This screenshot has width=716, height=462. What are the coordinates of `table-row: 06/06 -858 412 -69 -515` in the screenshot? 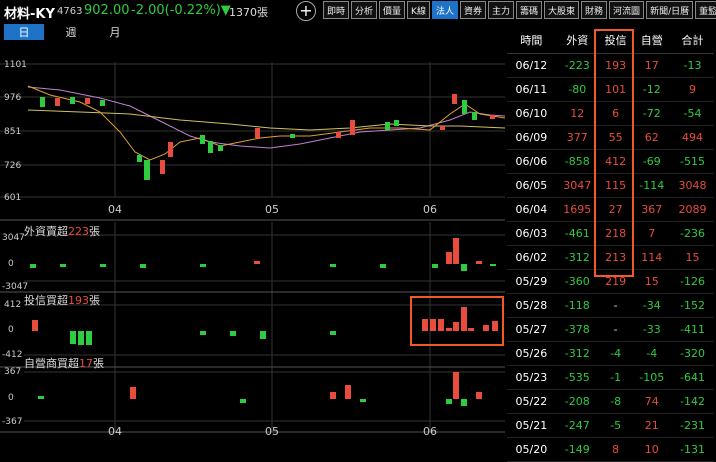 It's located at (610, 161).